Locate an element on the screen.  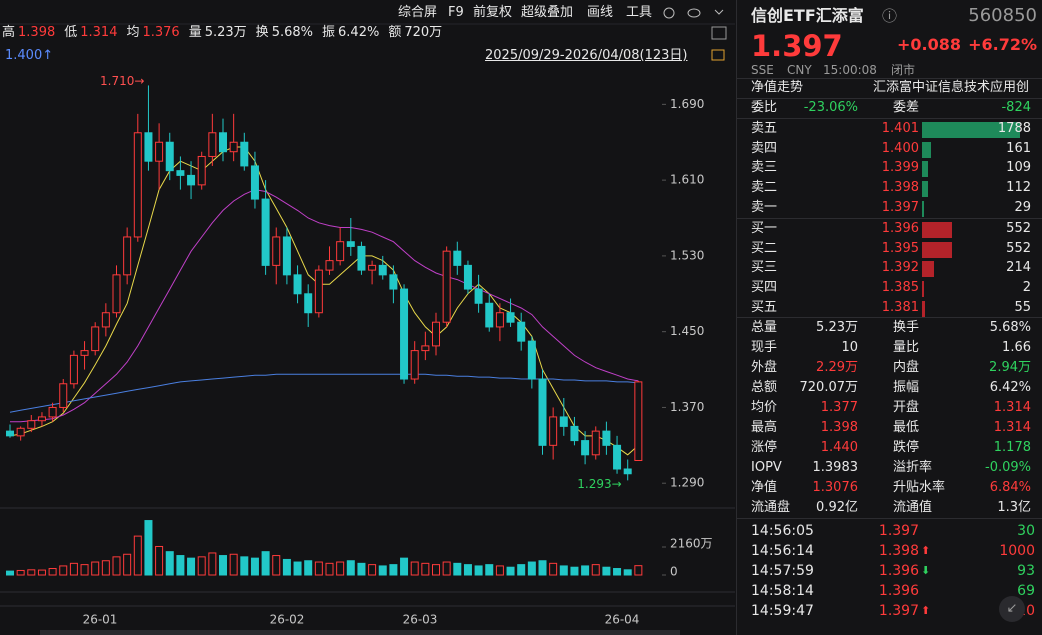
settings-icon is located at coordinates (669, 13).